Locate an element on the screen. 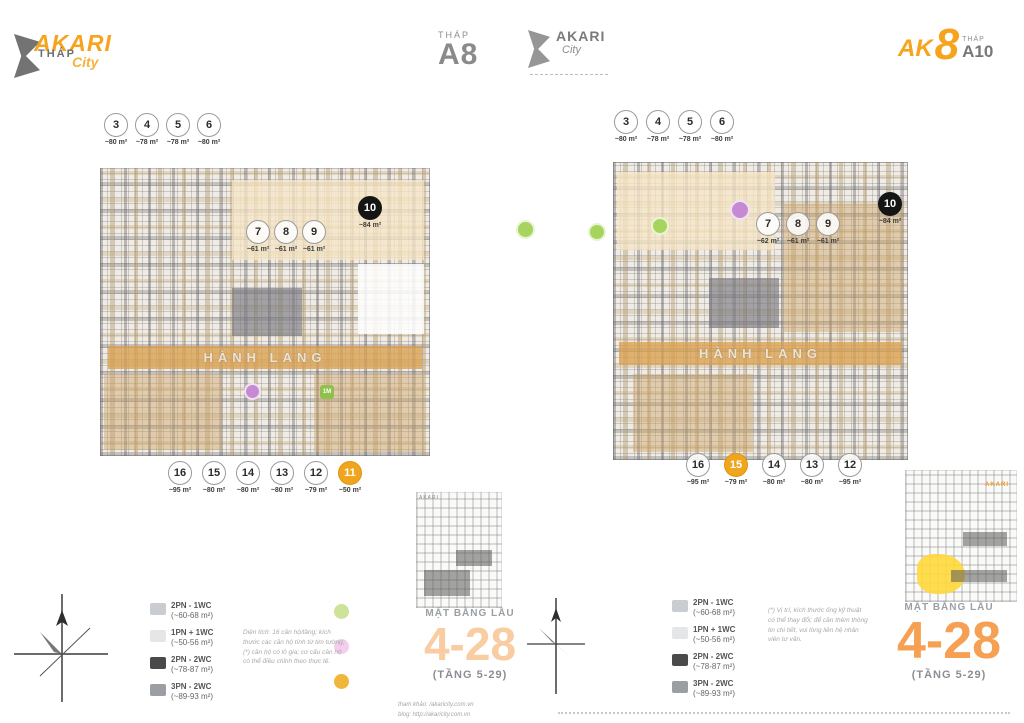 This screenshot has height=723, width=1024. title-number: 8 is located at coordinates (947, 44).